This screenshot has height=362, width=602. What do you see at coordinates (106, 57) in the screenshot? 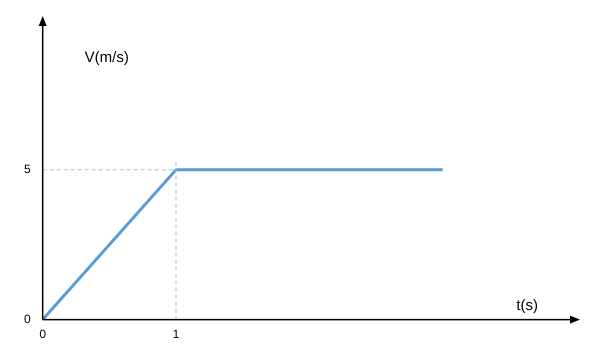
I see `y-axis-title: V(m/s)` at bounding box center [106, 57].